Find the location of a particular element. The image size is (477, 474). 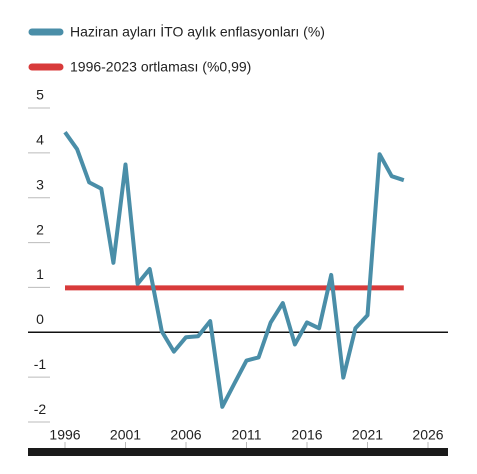

x-tick-label: 1996 is located at coordinates (64, 435).